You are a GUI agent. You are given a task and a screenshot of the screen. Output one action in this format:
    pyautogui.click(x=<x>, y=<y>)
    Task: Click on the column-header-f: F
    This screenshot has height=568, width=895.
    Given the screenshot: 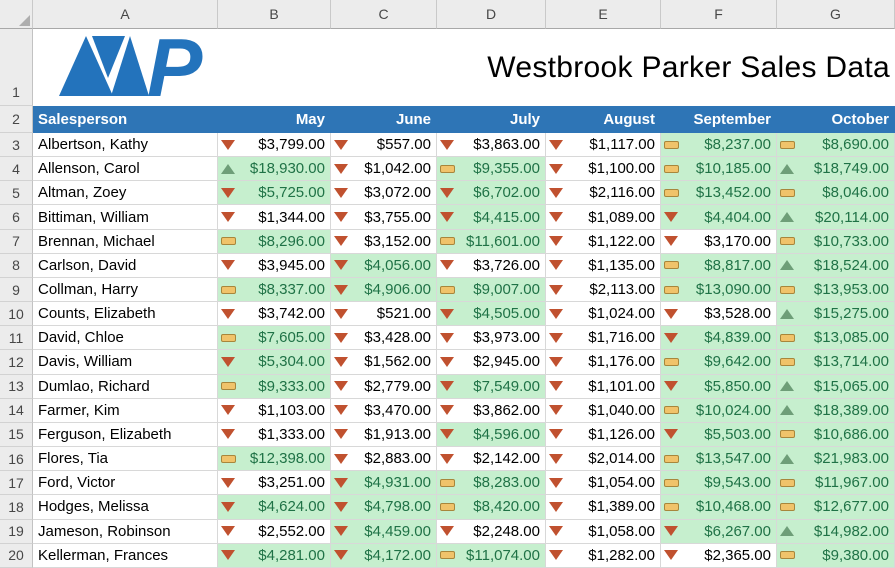 What is the action you would take?
    pyautogui.click(x=719, y=14)
    